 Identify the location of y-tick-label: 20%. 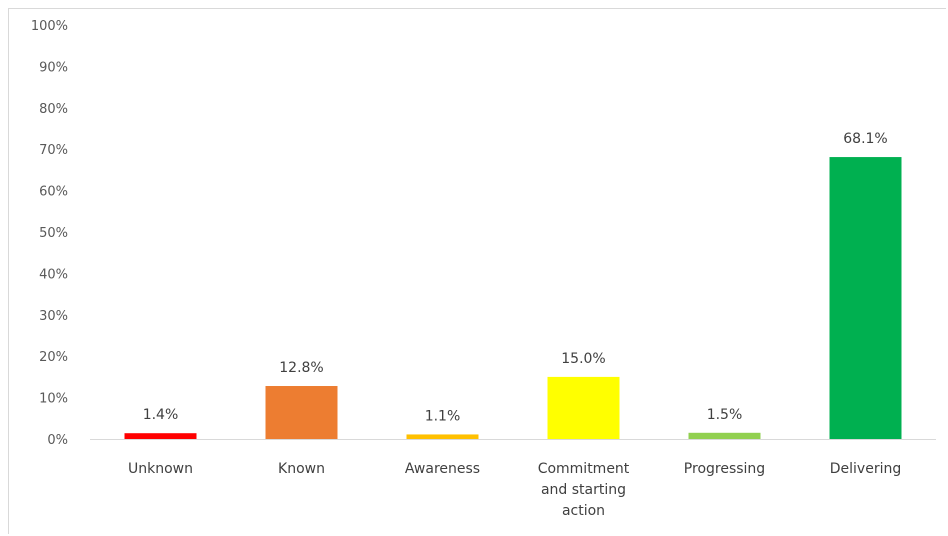
(53, 357).